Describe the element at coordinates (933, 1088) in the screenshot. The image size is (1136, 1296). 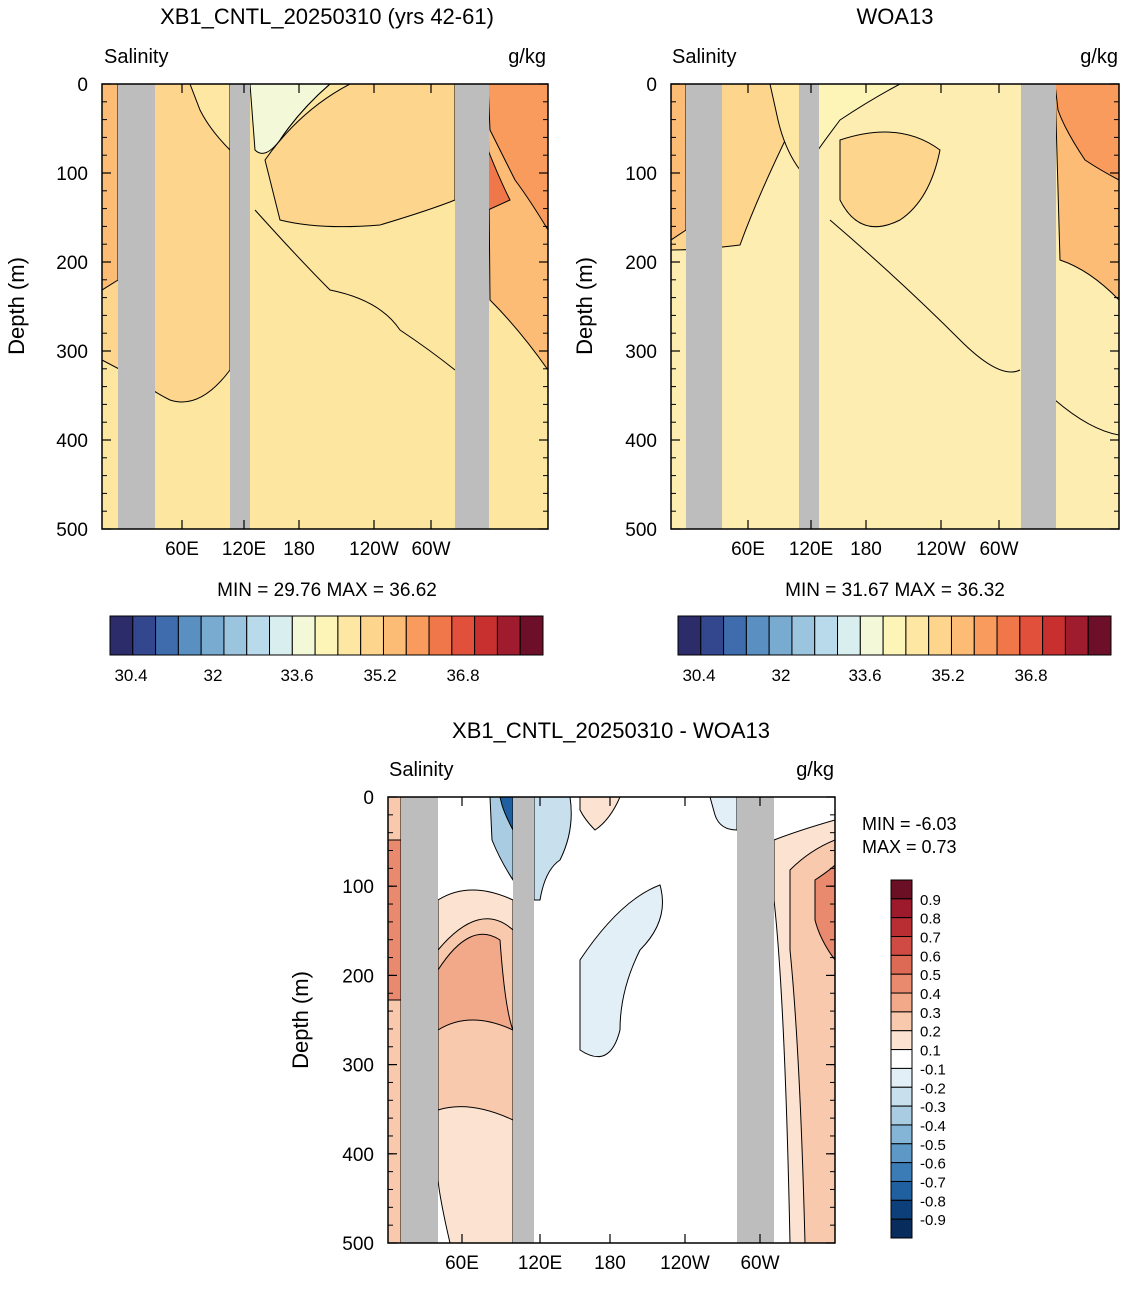
I see `colorbar-label: -0.2` at that location.